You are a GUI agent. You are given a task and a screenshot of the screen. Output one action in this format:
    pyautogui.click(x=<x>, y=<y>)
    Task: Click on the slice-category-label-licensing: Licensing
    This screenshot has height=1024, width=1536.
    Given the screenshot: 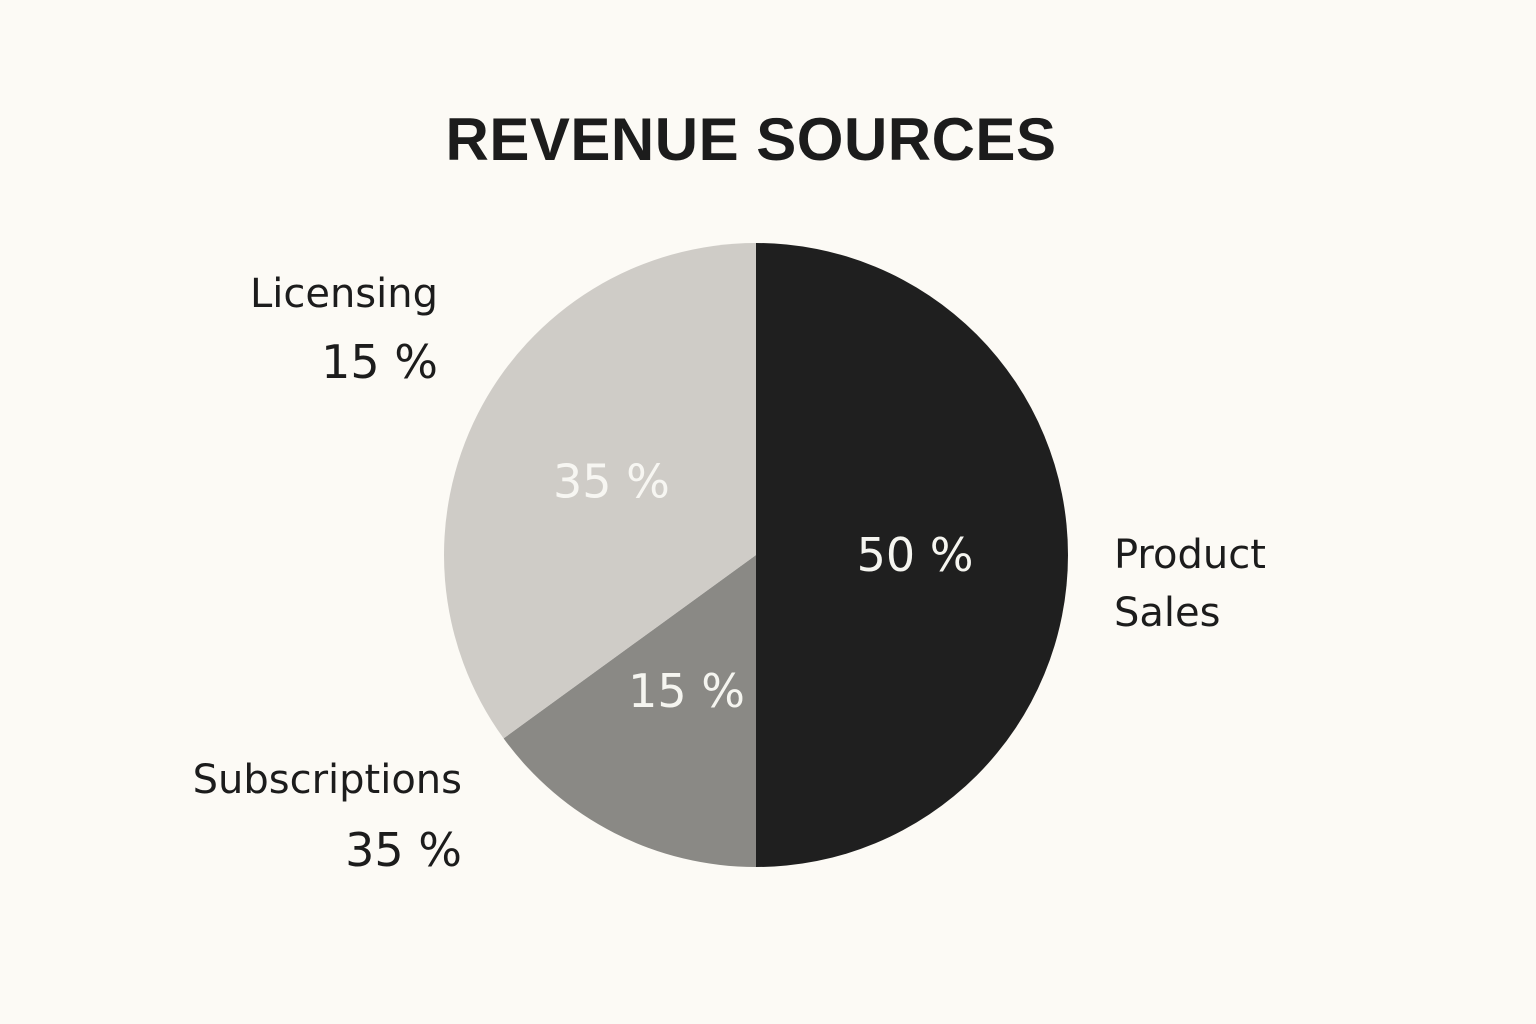 What is the action you would take?
    pyautogui.click(x=344, y=294)
    